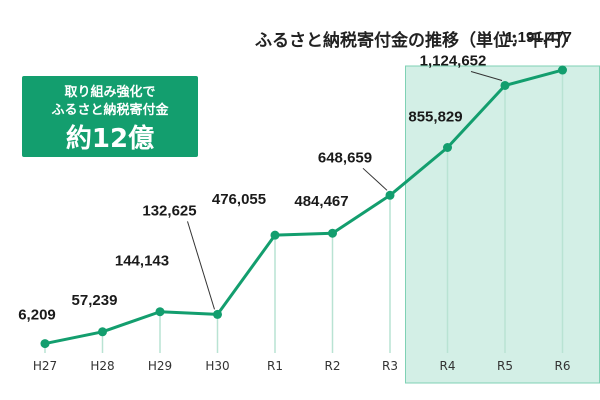 This screenshot has width=600, height=400. Describe the element at coordinates (332, 233) in the screenshot. I see `data-point-r2` at that location.